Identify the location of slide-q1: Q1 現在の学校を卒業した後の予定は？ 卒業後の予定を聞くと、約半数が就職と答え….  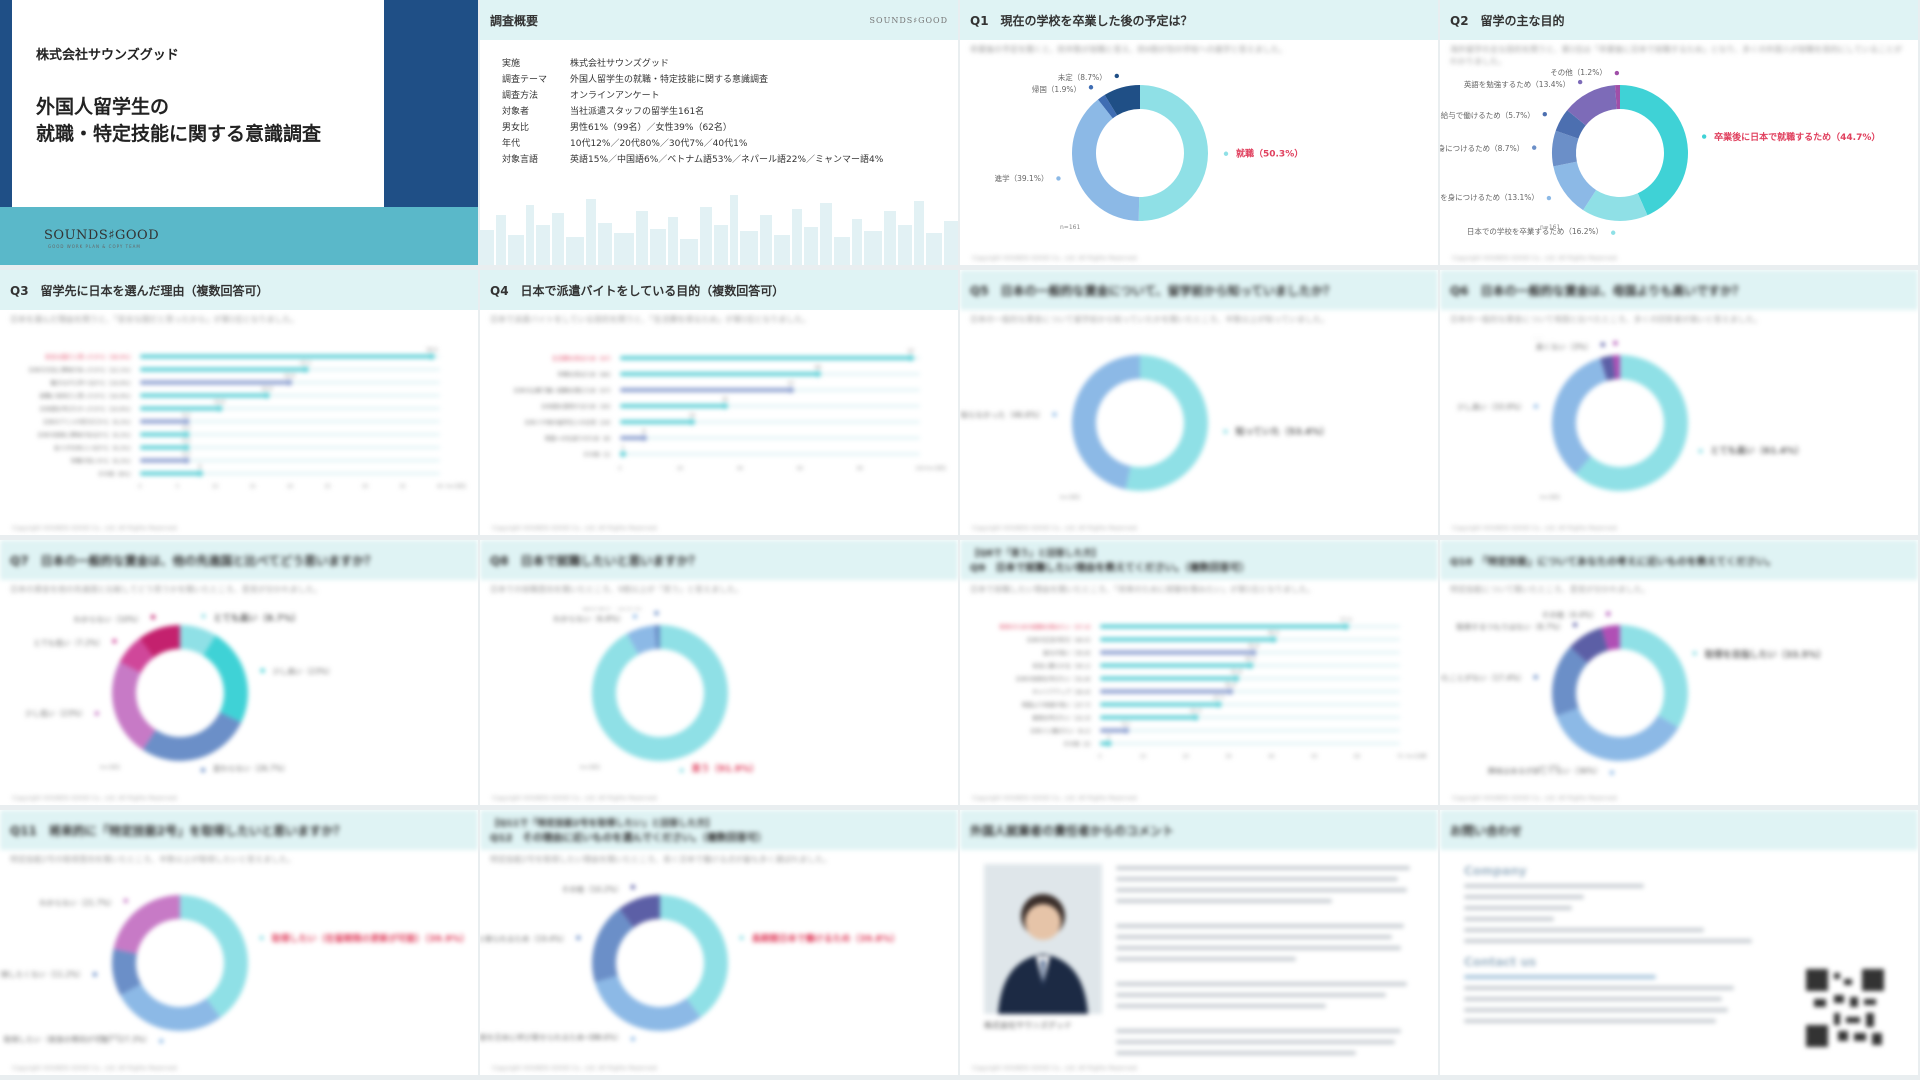
(1199, 132).